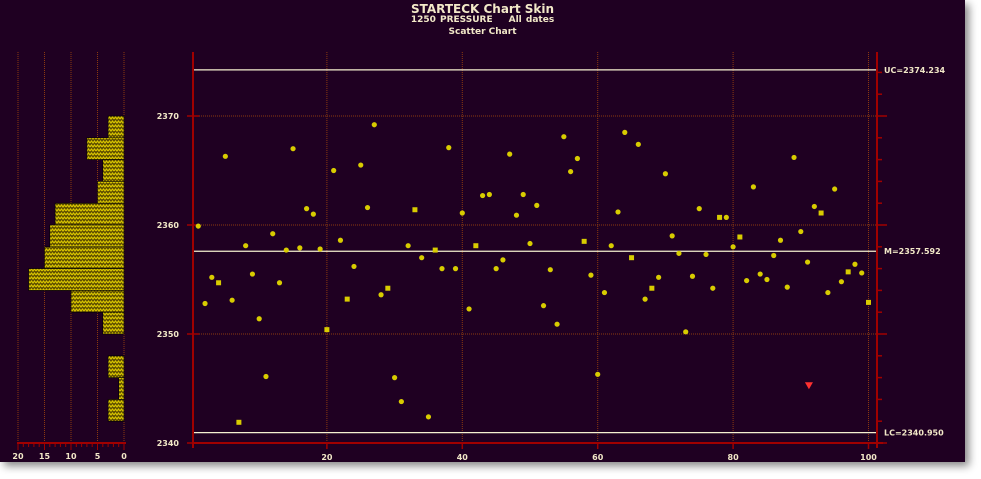 The width and height of the screenshot is (981, 479). I want to click on chart-subtitle: 1250 PRESSURE All dates, so click(482, 20).